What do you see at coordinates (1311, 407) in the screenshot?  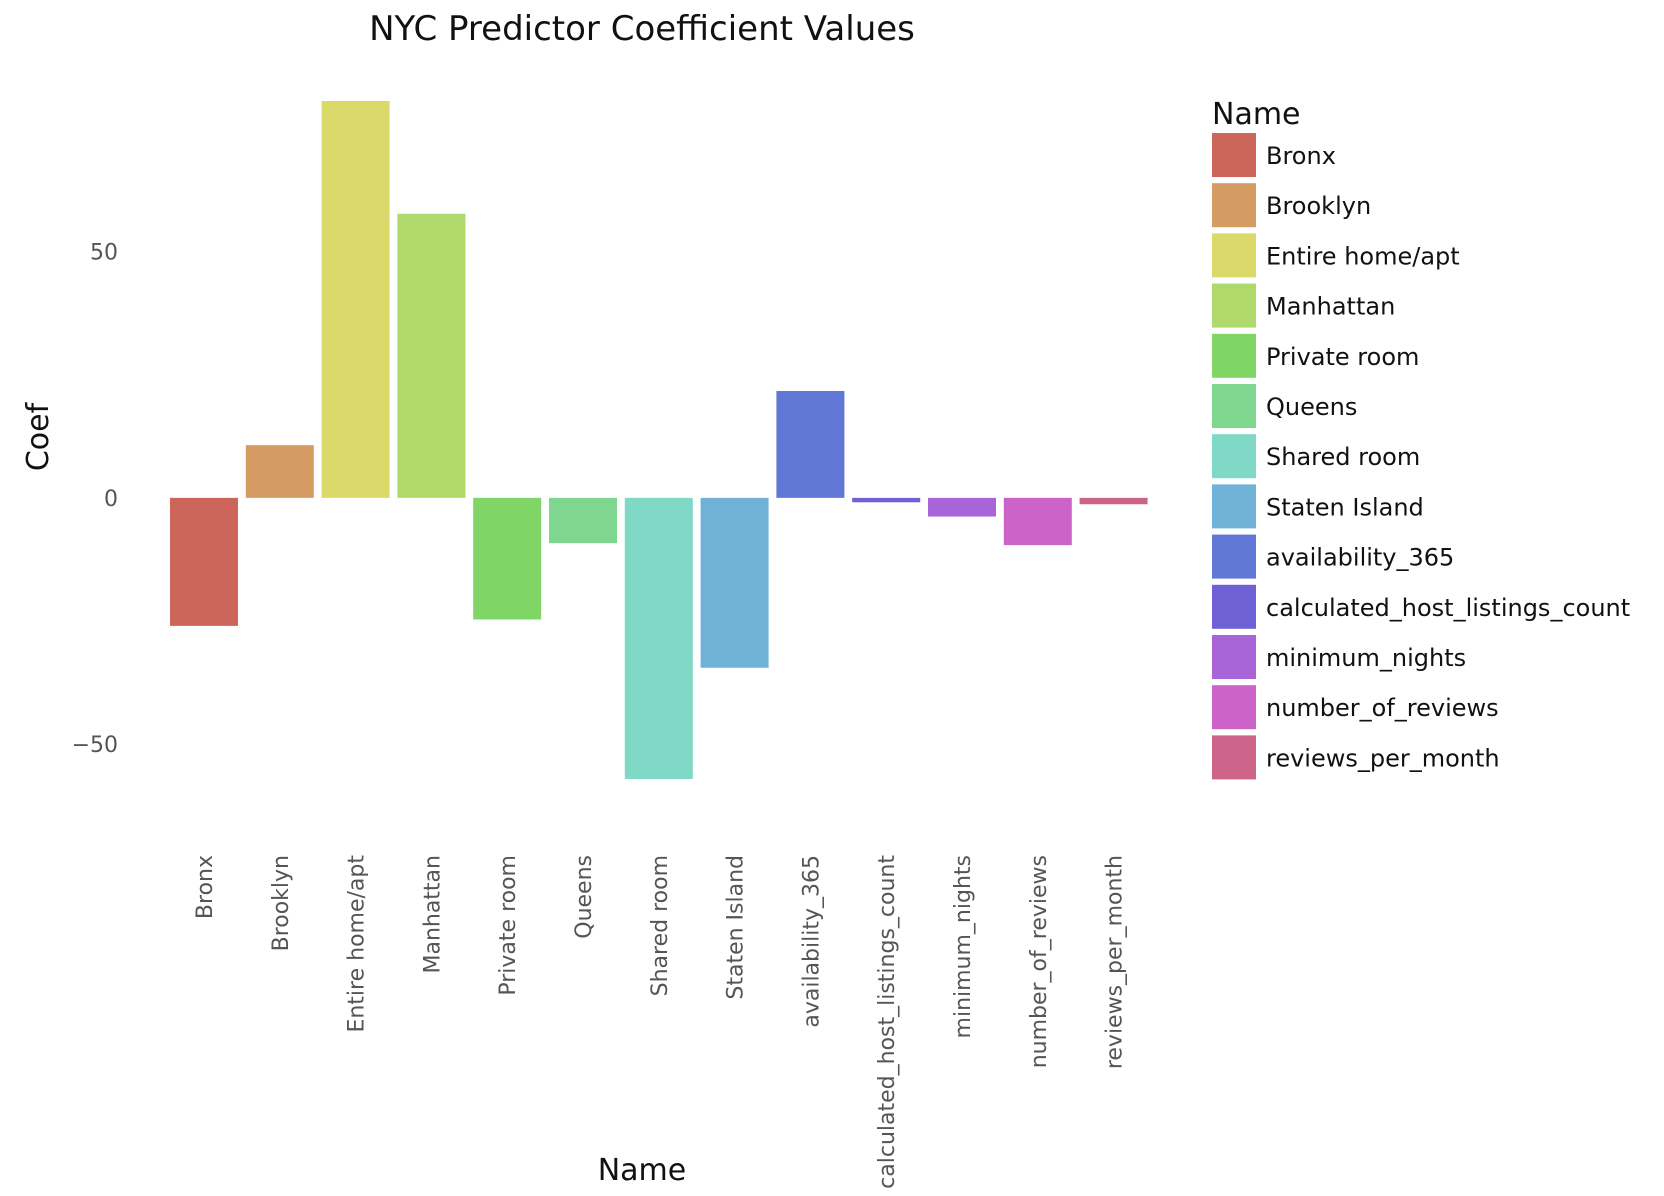 I see `legend-label: Queens` at bounding box center [1311, 407].